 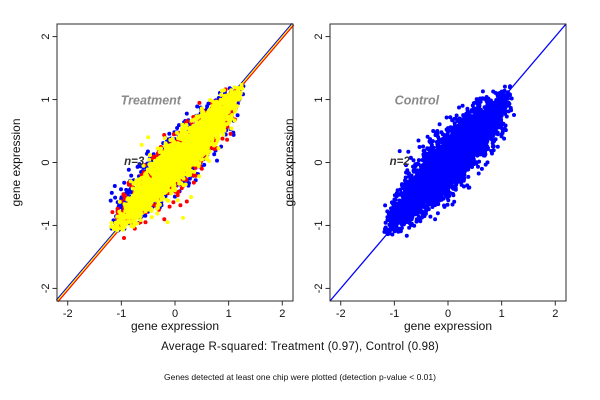 What do you see at coordinates (151, 101) in the screenshot?
I see `panel-title-treatment: Treatment` at bounding box center [151, 101].